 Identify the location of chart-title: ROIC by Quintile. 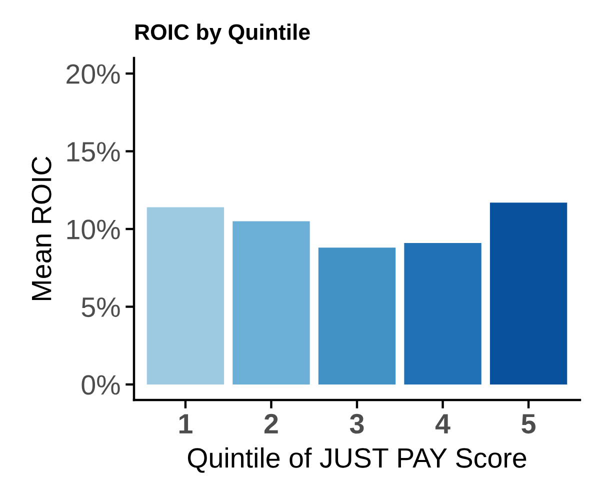
(222, 34).